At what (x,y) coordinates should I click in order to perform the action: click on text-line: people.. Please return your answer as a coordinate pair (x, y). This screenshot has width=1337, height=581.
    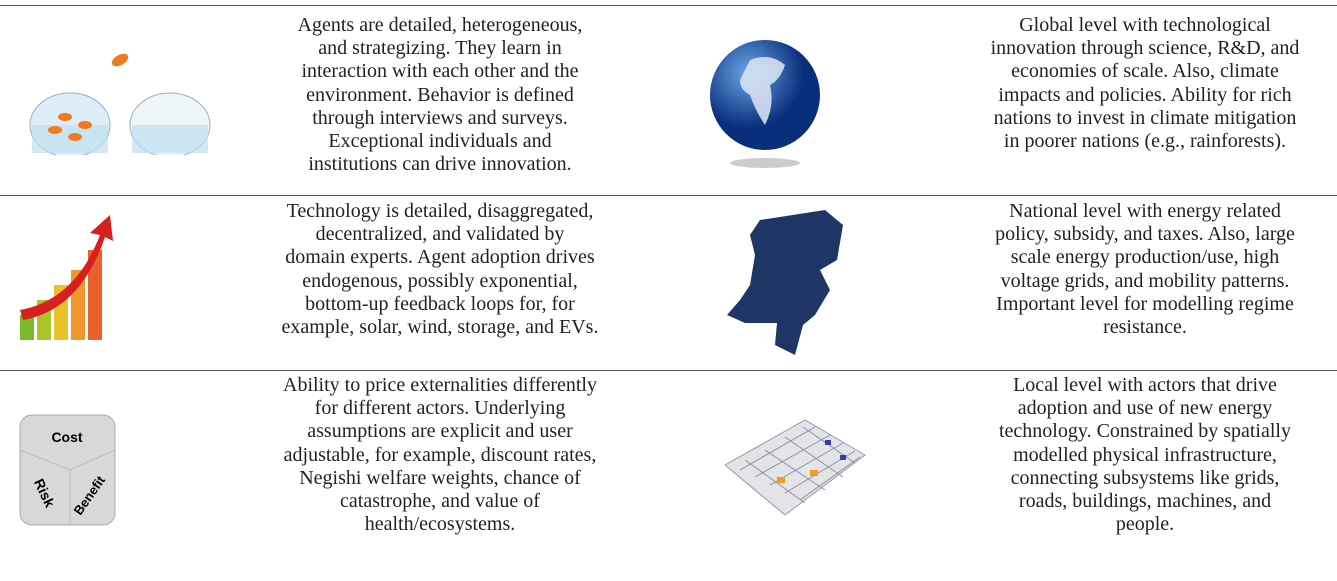
    Looking at the image, I should click on (1145, 524).